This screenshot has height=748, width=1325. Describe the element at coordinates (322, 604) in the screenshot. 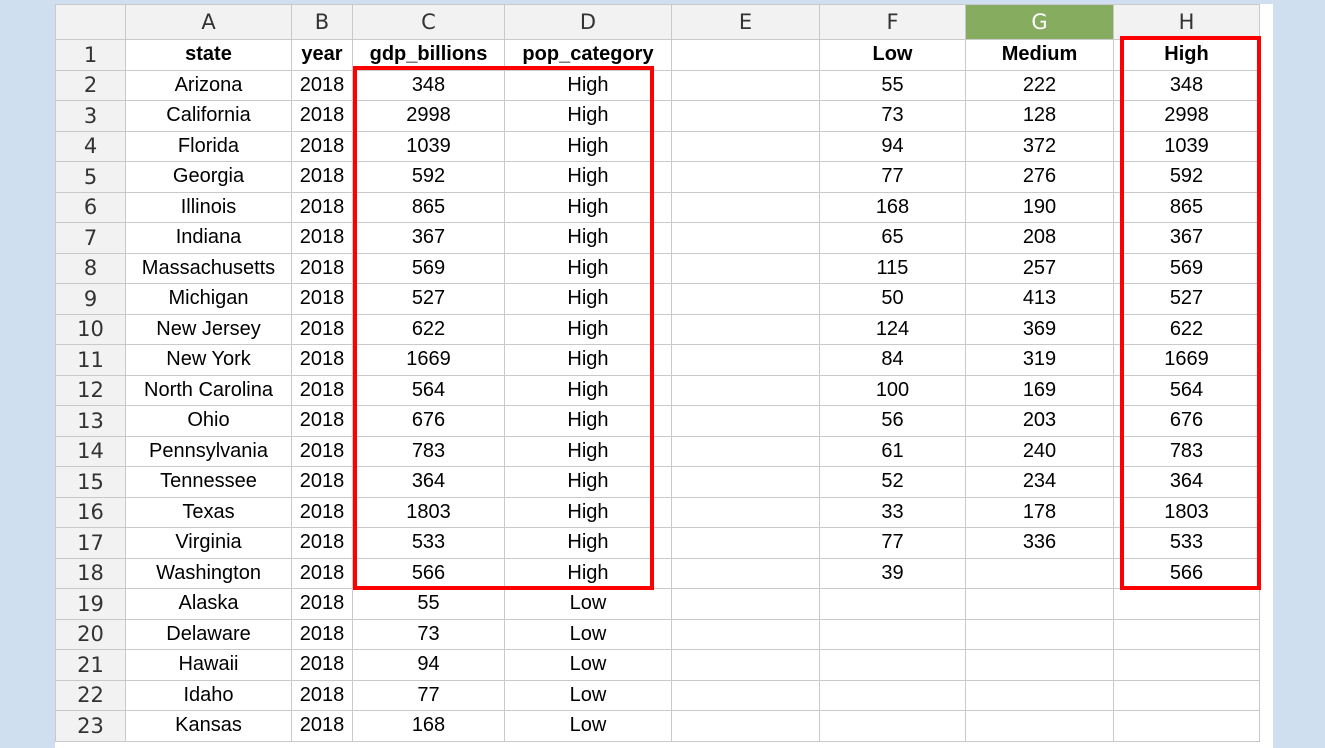

I see `cell-b19: 2018` at that location.